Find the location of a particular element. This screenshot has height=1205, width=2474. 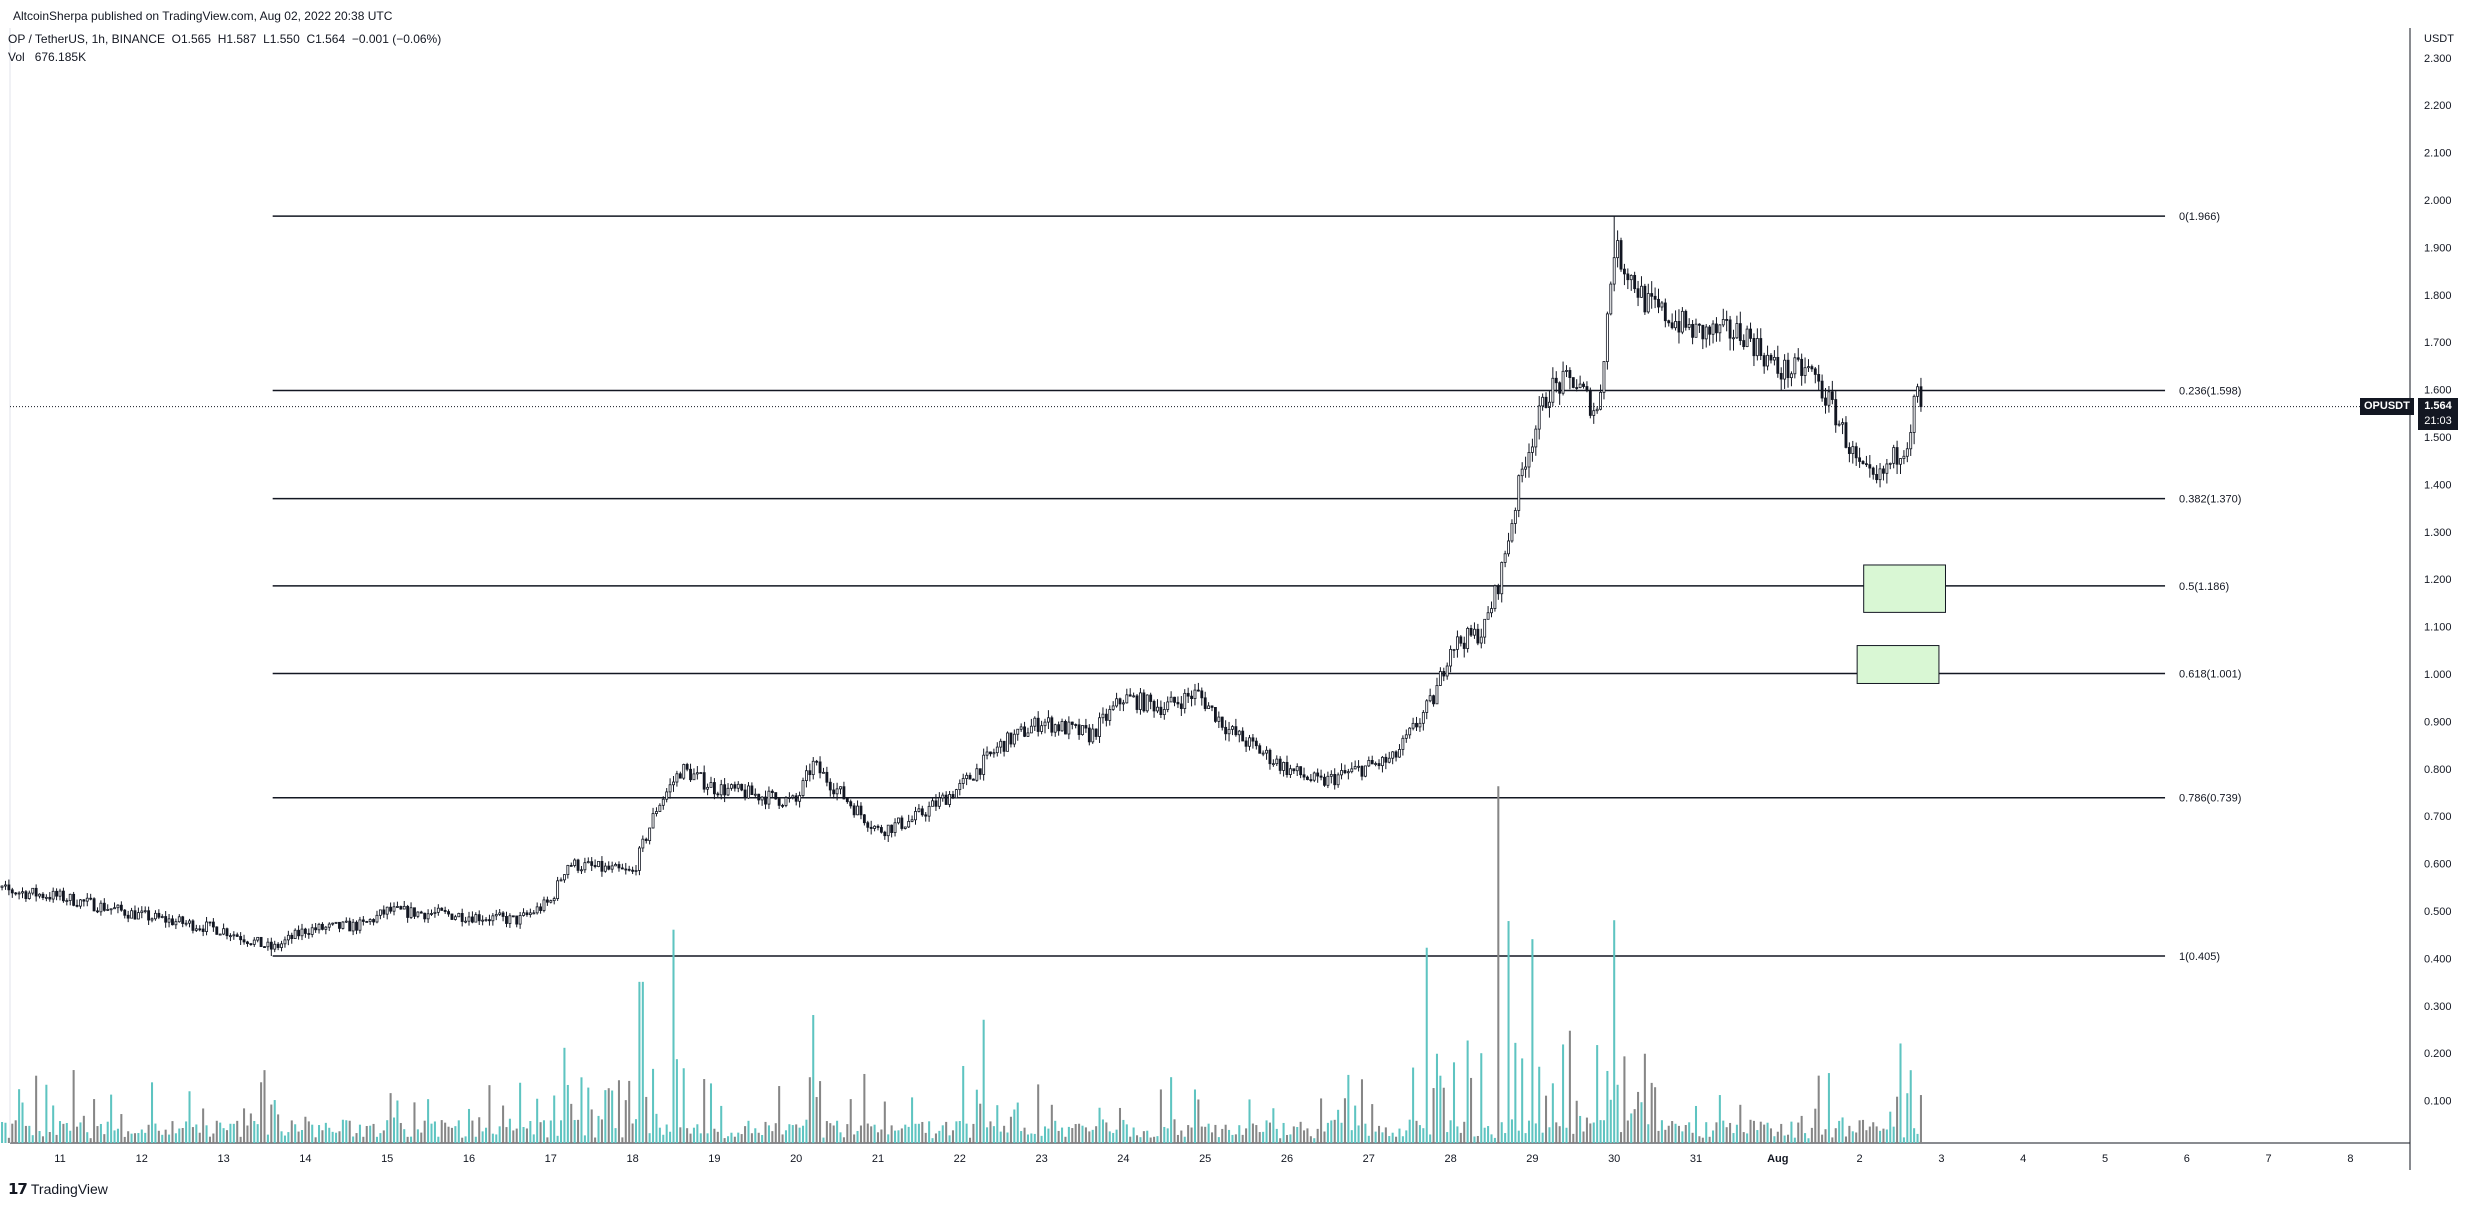

time-tick-label: 24 is located at coordinates (1123, 1159).